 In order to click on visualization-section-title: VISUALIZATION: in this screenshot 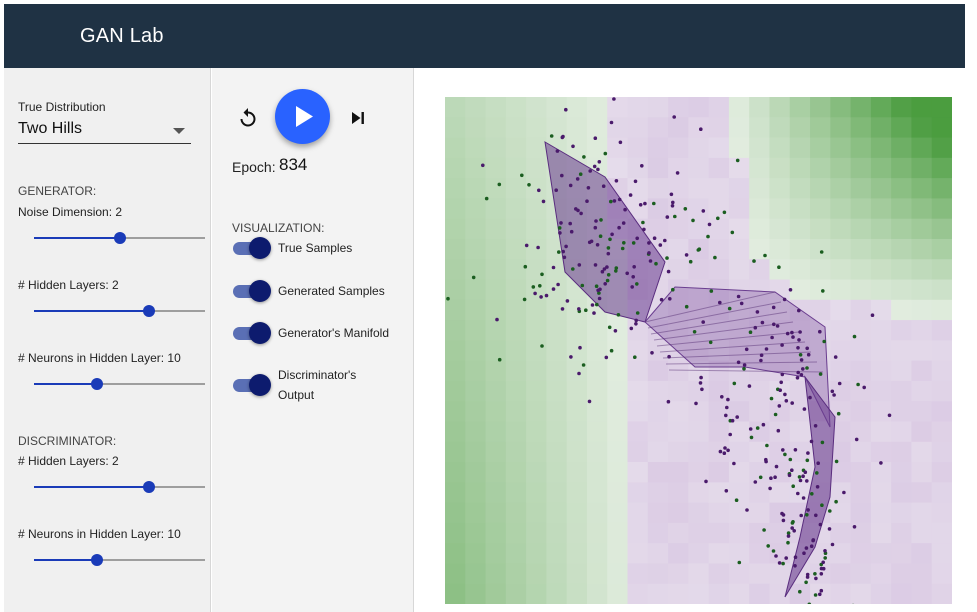, I will do `click(278, 228)`.